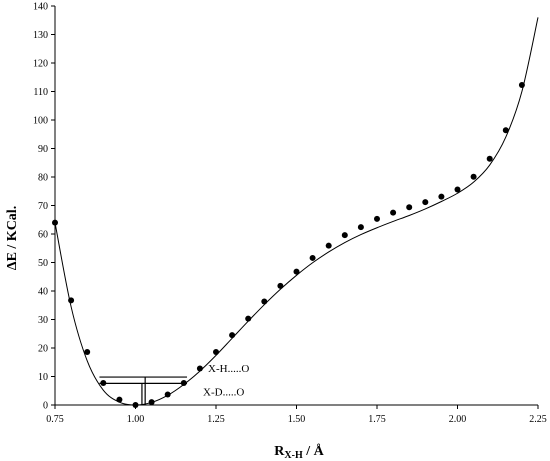 The image size is (550, 461). I want to click on y-tick-label: 70, so click(43, 206).